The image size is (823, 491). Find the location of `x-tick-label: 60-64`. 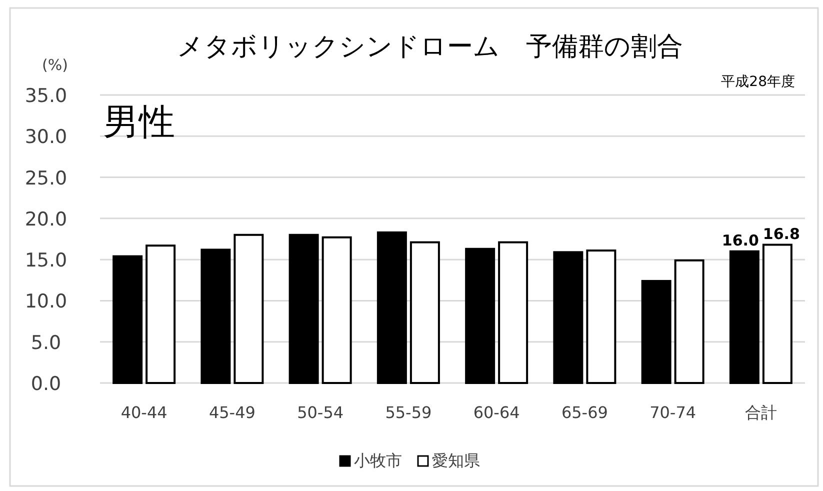

x-tick-label: 60-64 is located at coordinates (496, 412).